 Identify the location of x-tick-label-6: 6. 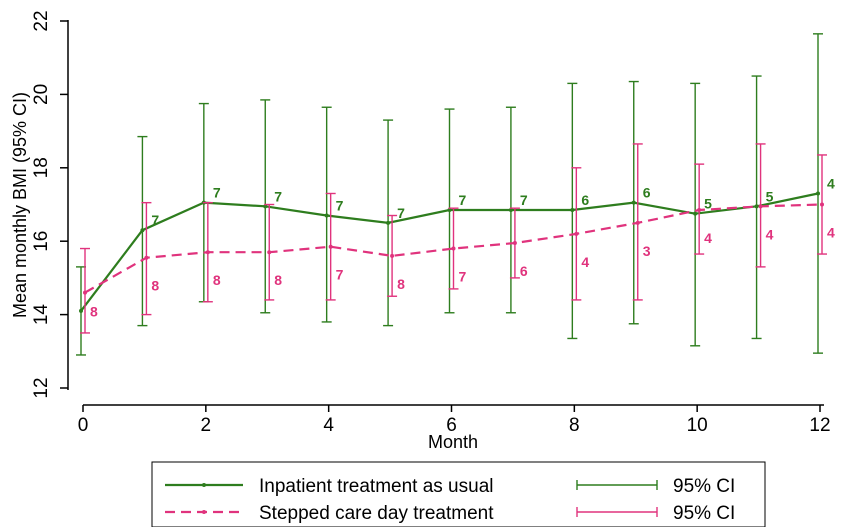
(451, 425).